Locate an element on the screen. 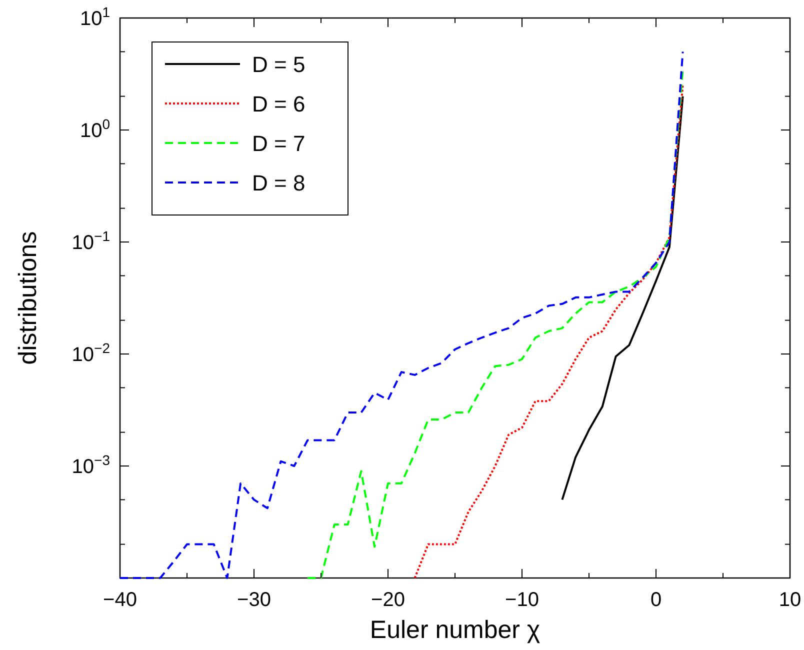  x-tick-label: −20 is located at coordinates (388, 600).